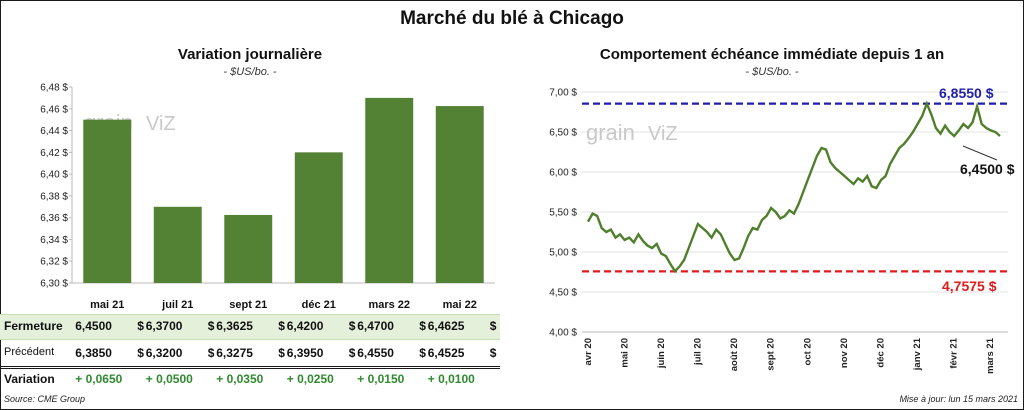  Describe the element at coordinates (958, 399) in the screenshot. I see `update-note: Mise à jour: lun 15 mars 2021` at that location.